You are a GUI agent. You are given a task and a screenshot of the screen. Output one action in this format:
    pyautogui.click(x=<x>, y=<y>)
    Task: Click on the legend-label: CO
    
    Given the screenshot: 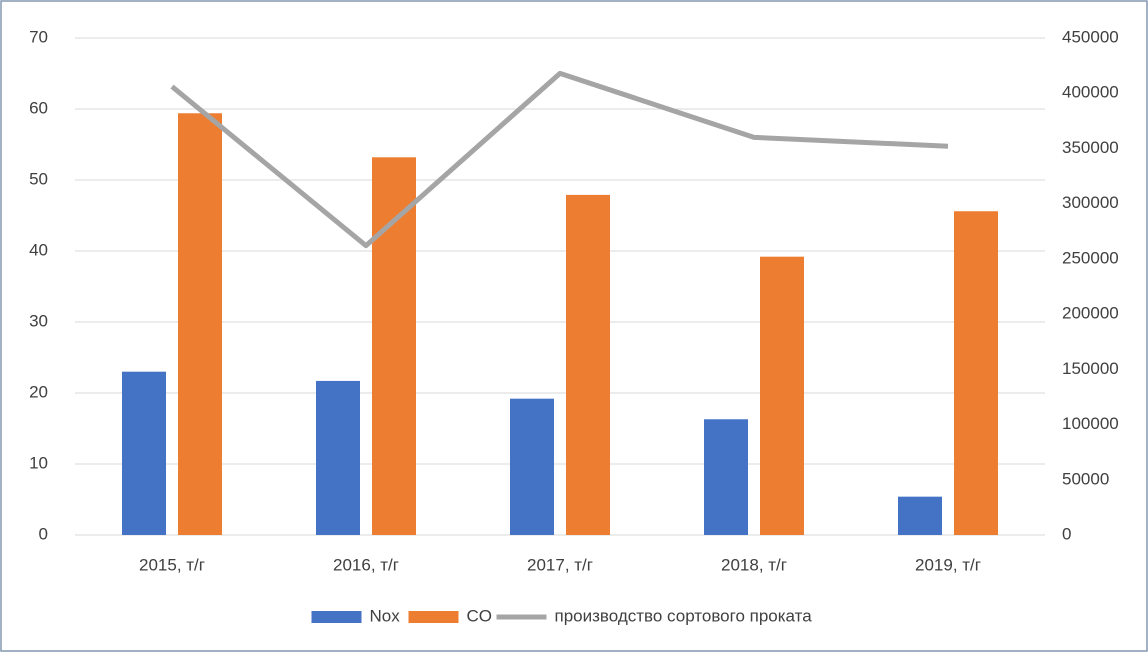 What is the action you would take?
    pyautogui.click(x=480, y=615)
    